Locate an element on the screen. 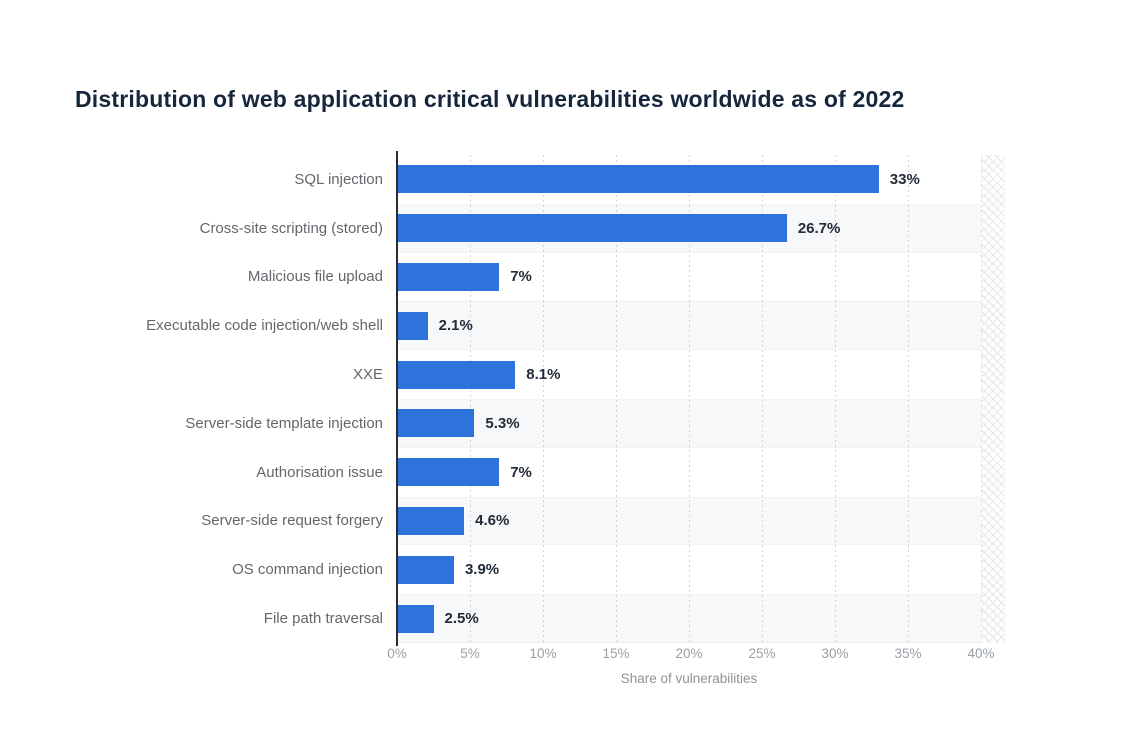 The width and height of the screenshot is (1127, 744). x-tick-label: 15% is located at coordinates (616, 653).